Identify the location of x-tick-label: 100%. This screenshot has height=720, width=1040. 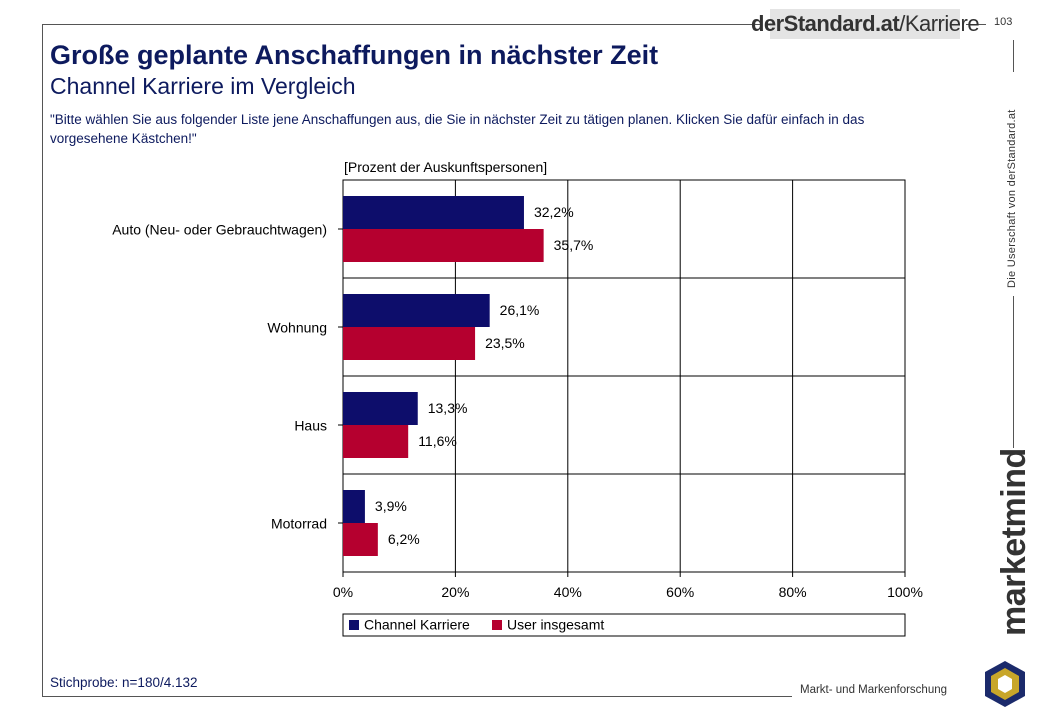
(905, 592).